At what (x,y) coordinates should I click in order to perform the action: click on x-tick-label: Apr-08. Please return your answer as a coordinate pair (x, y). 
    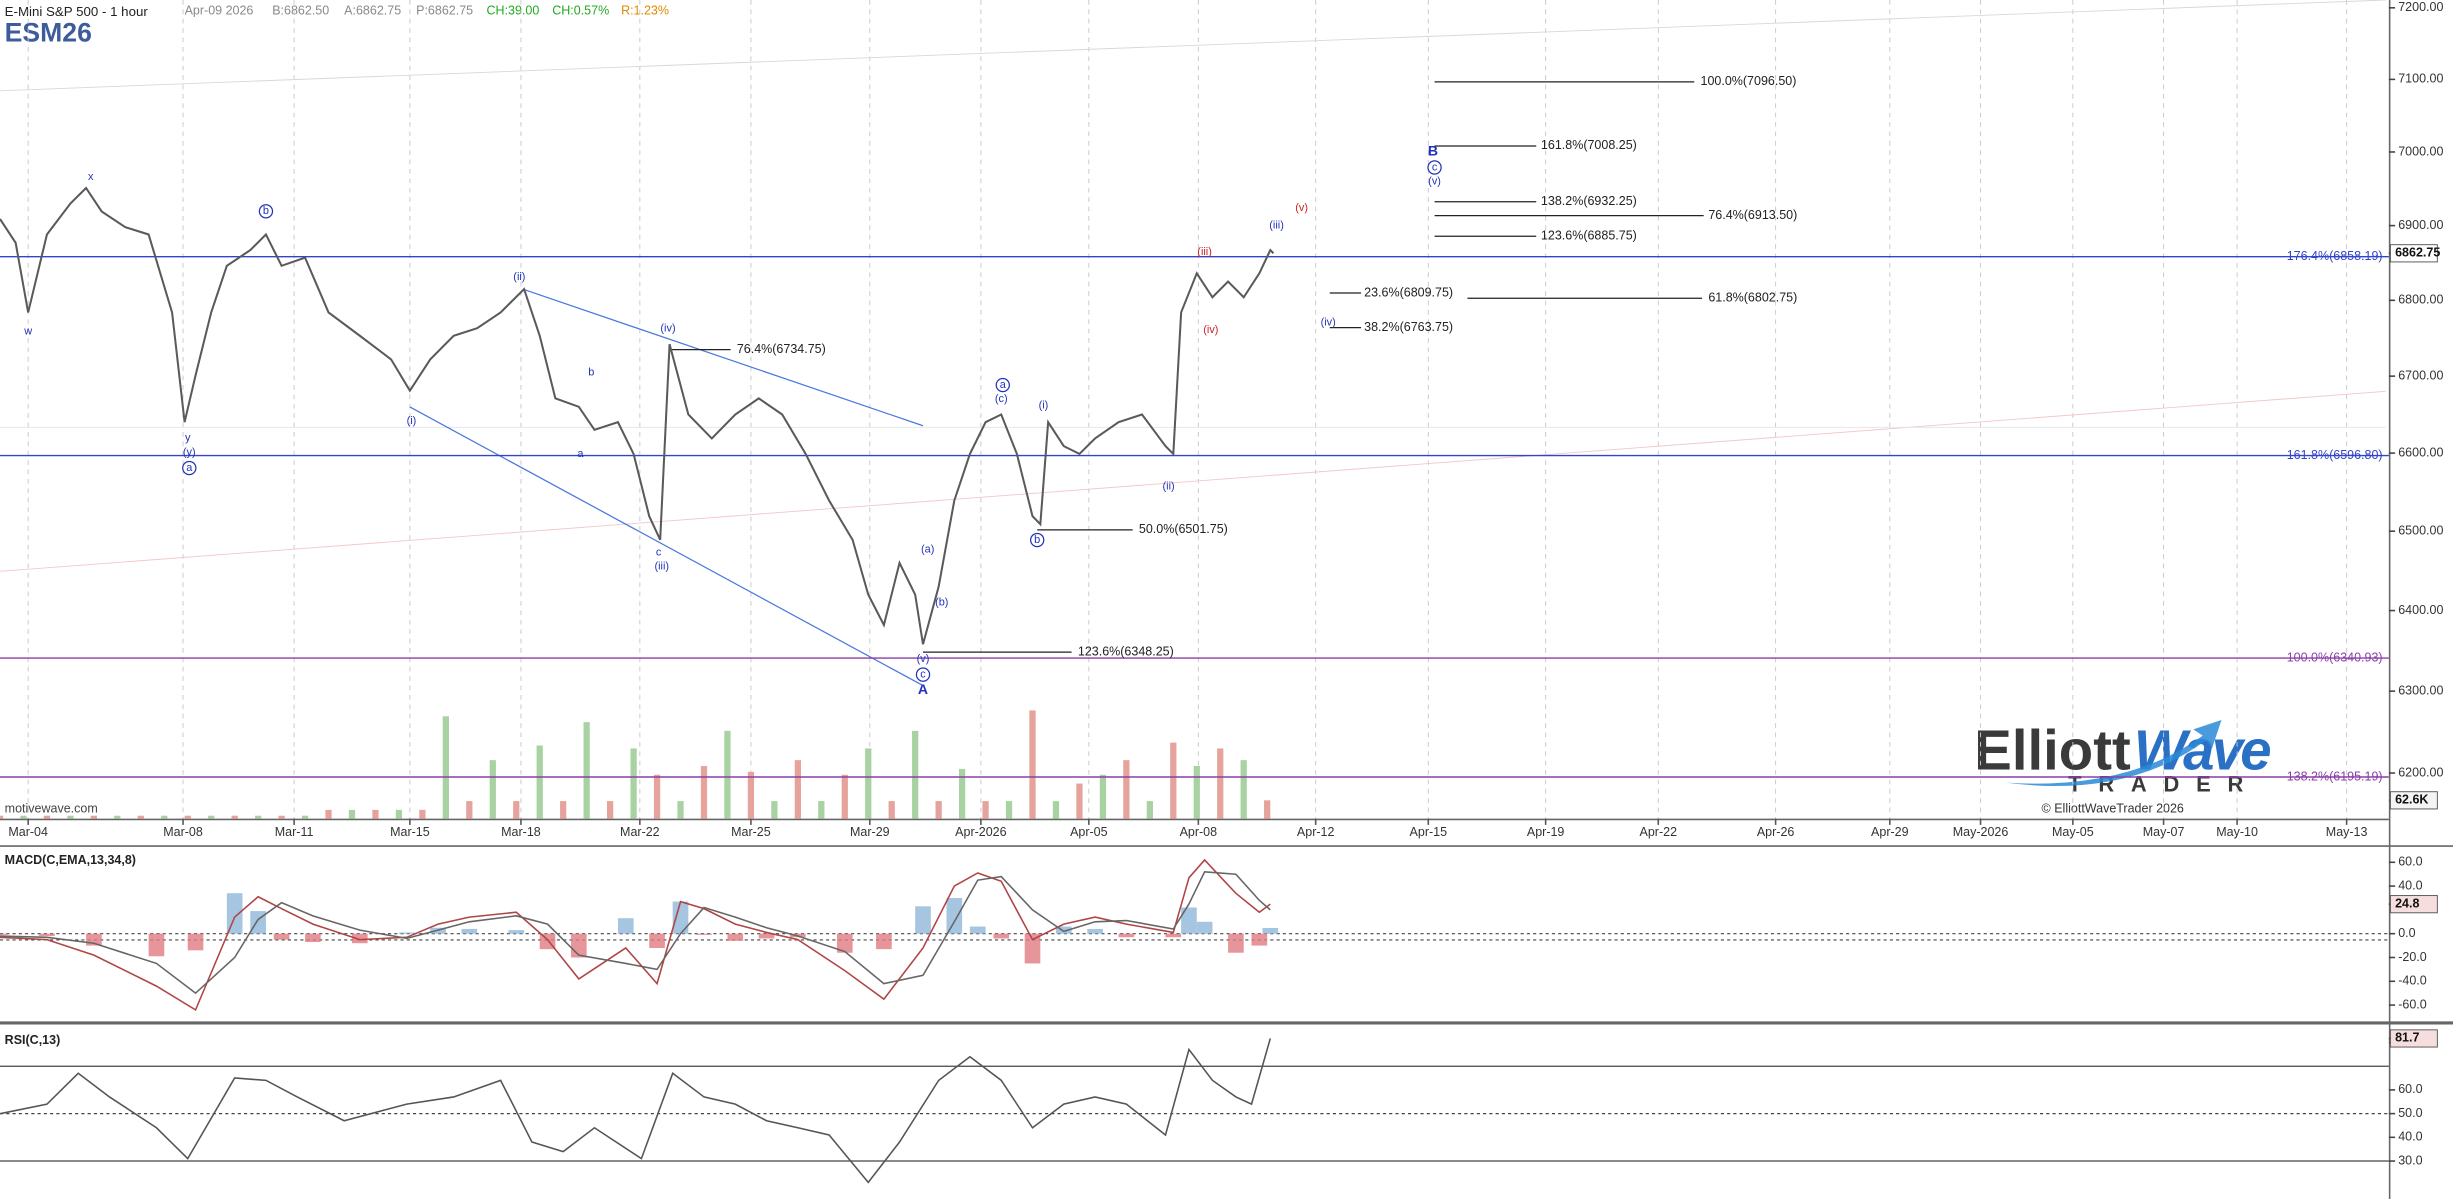
    Looking at the image, I should click on (1199, 832).